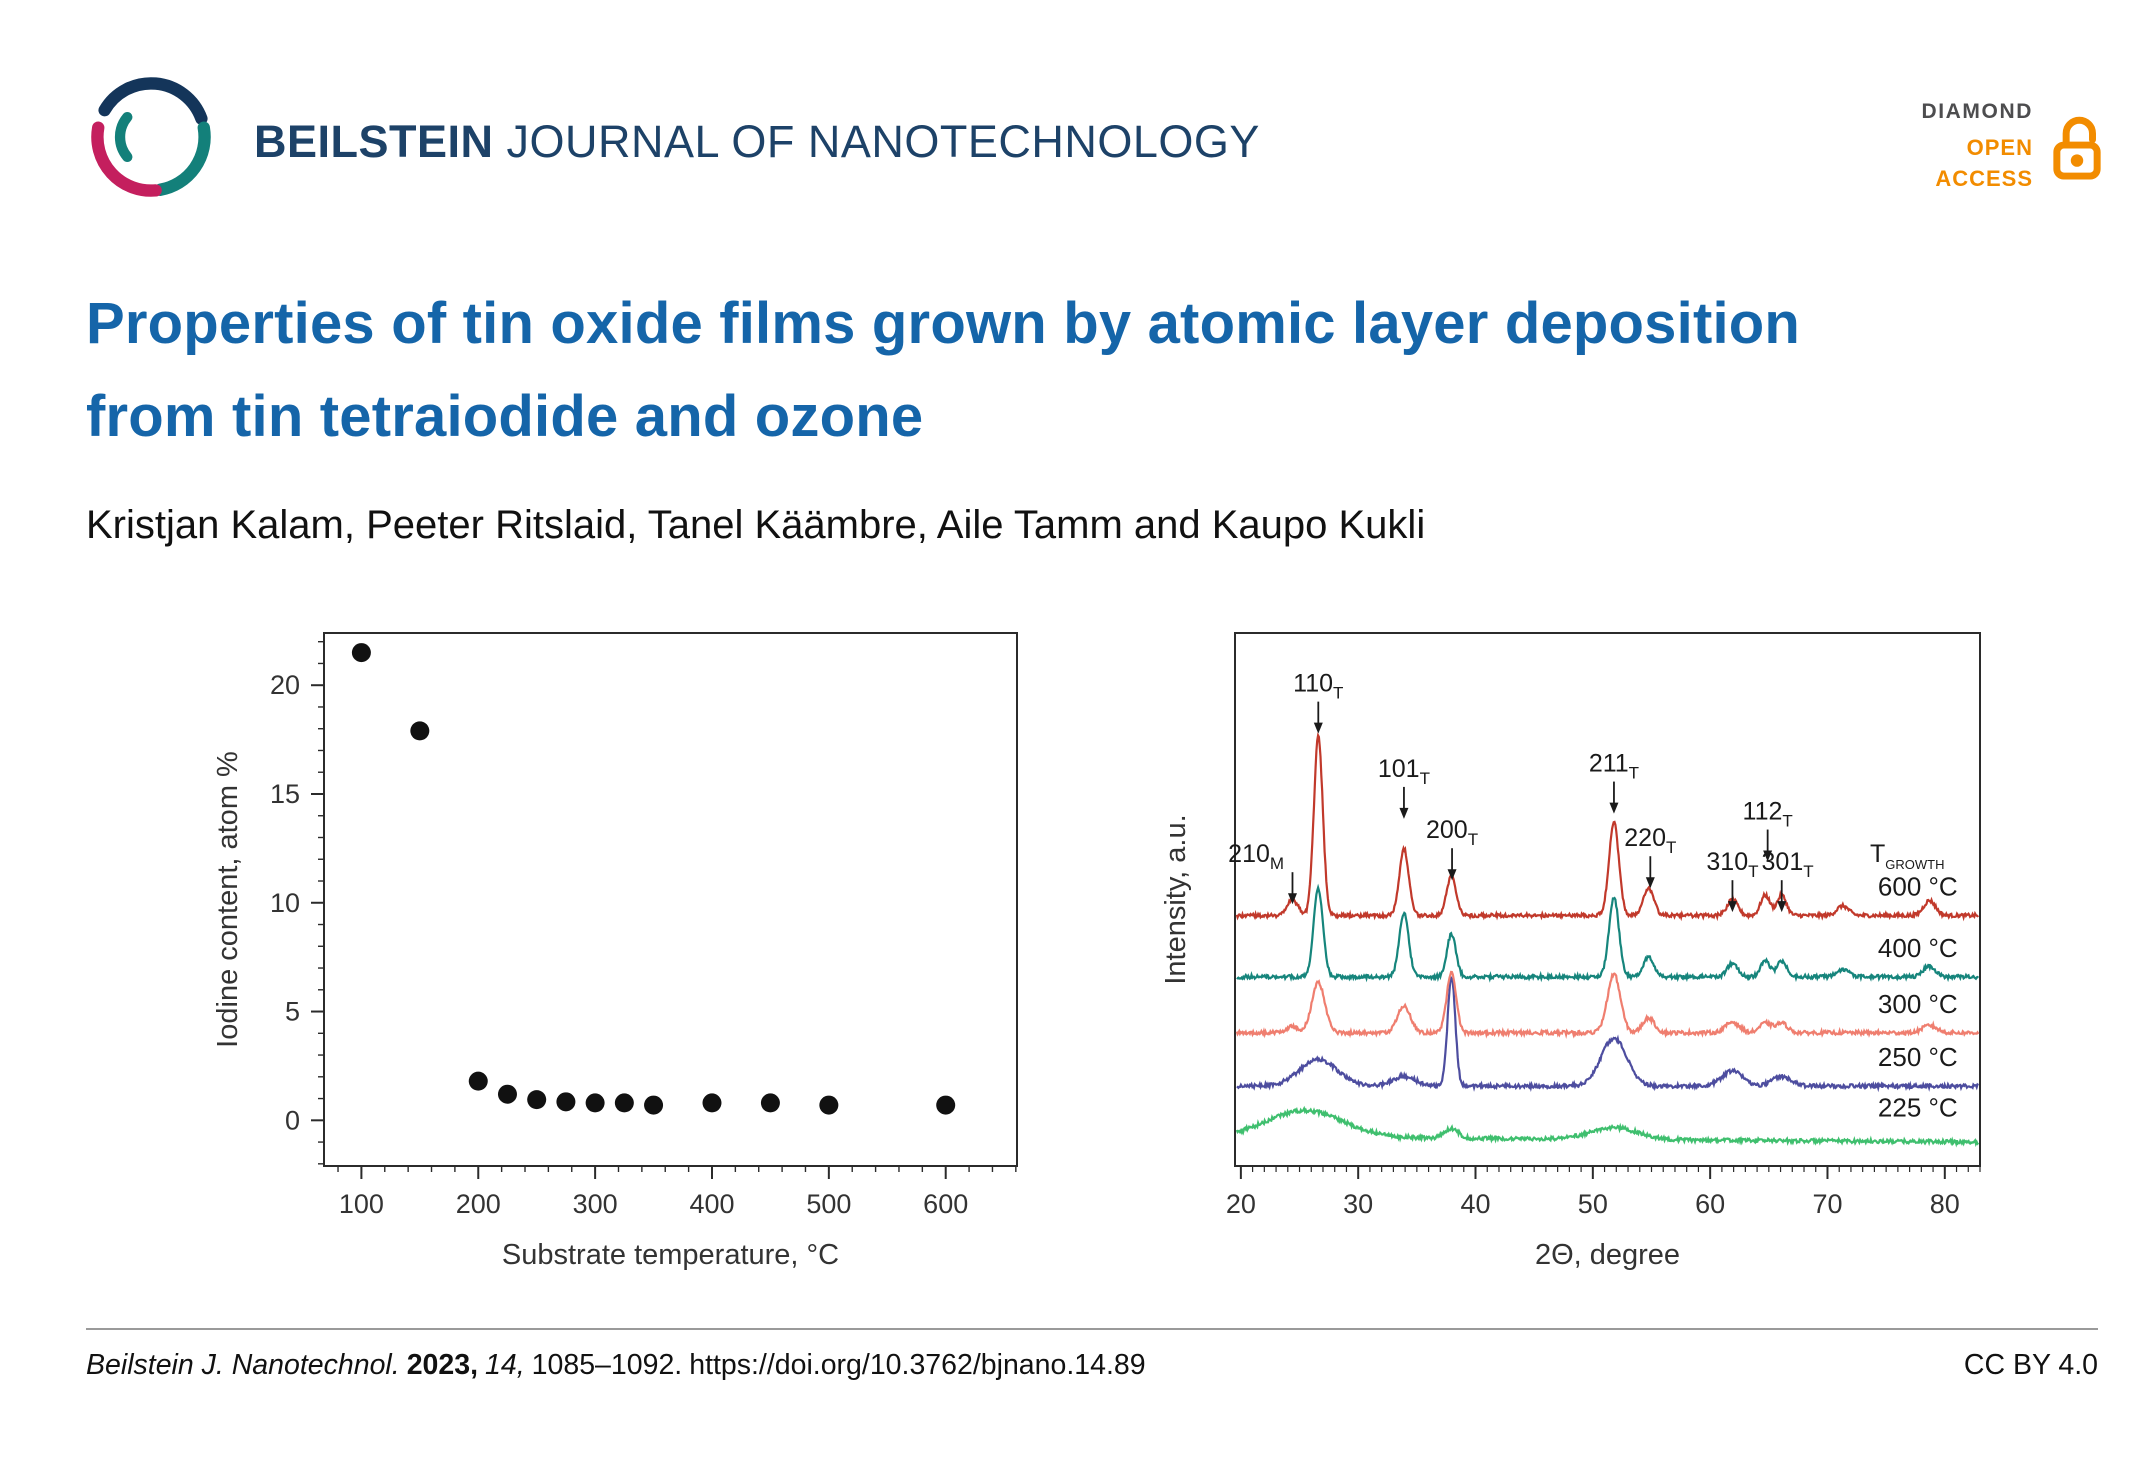  Describe the element at coordinates (1768, 814) in the screenshot. I see `svg-text: 112T` at that location.